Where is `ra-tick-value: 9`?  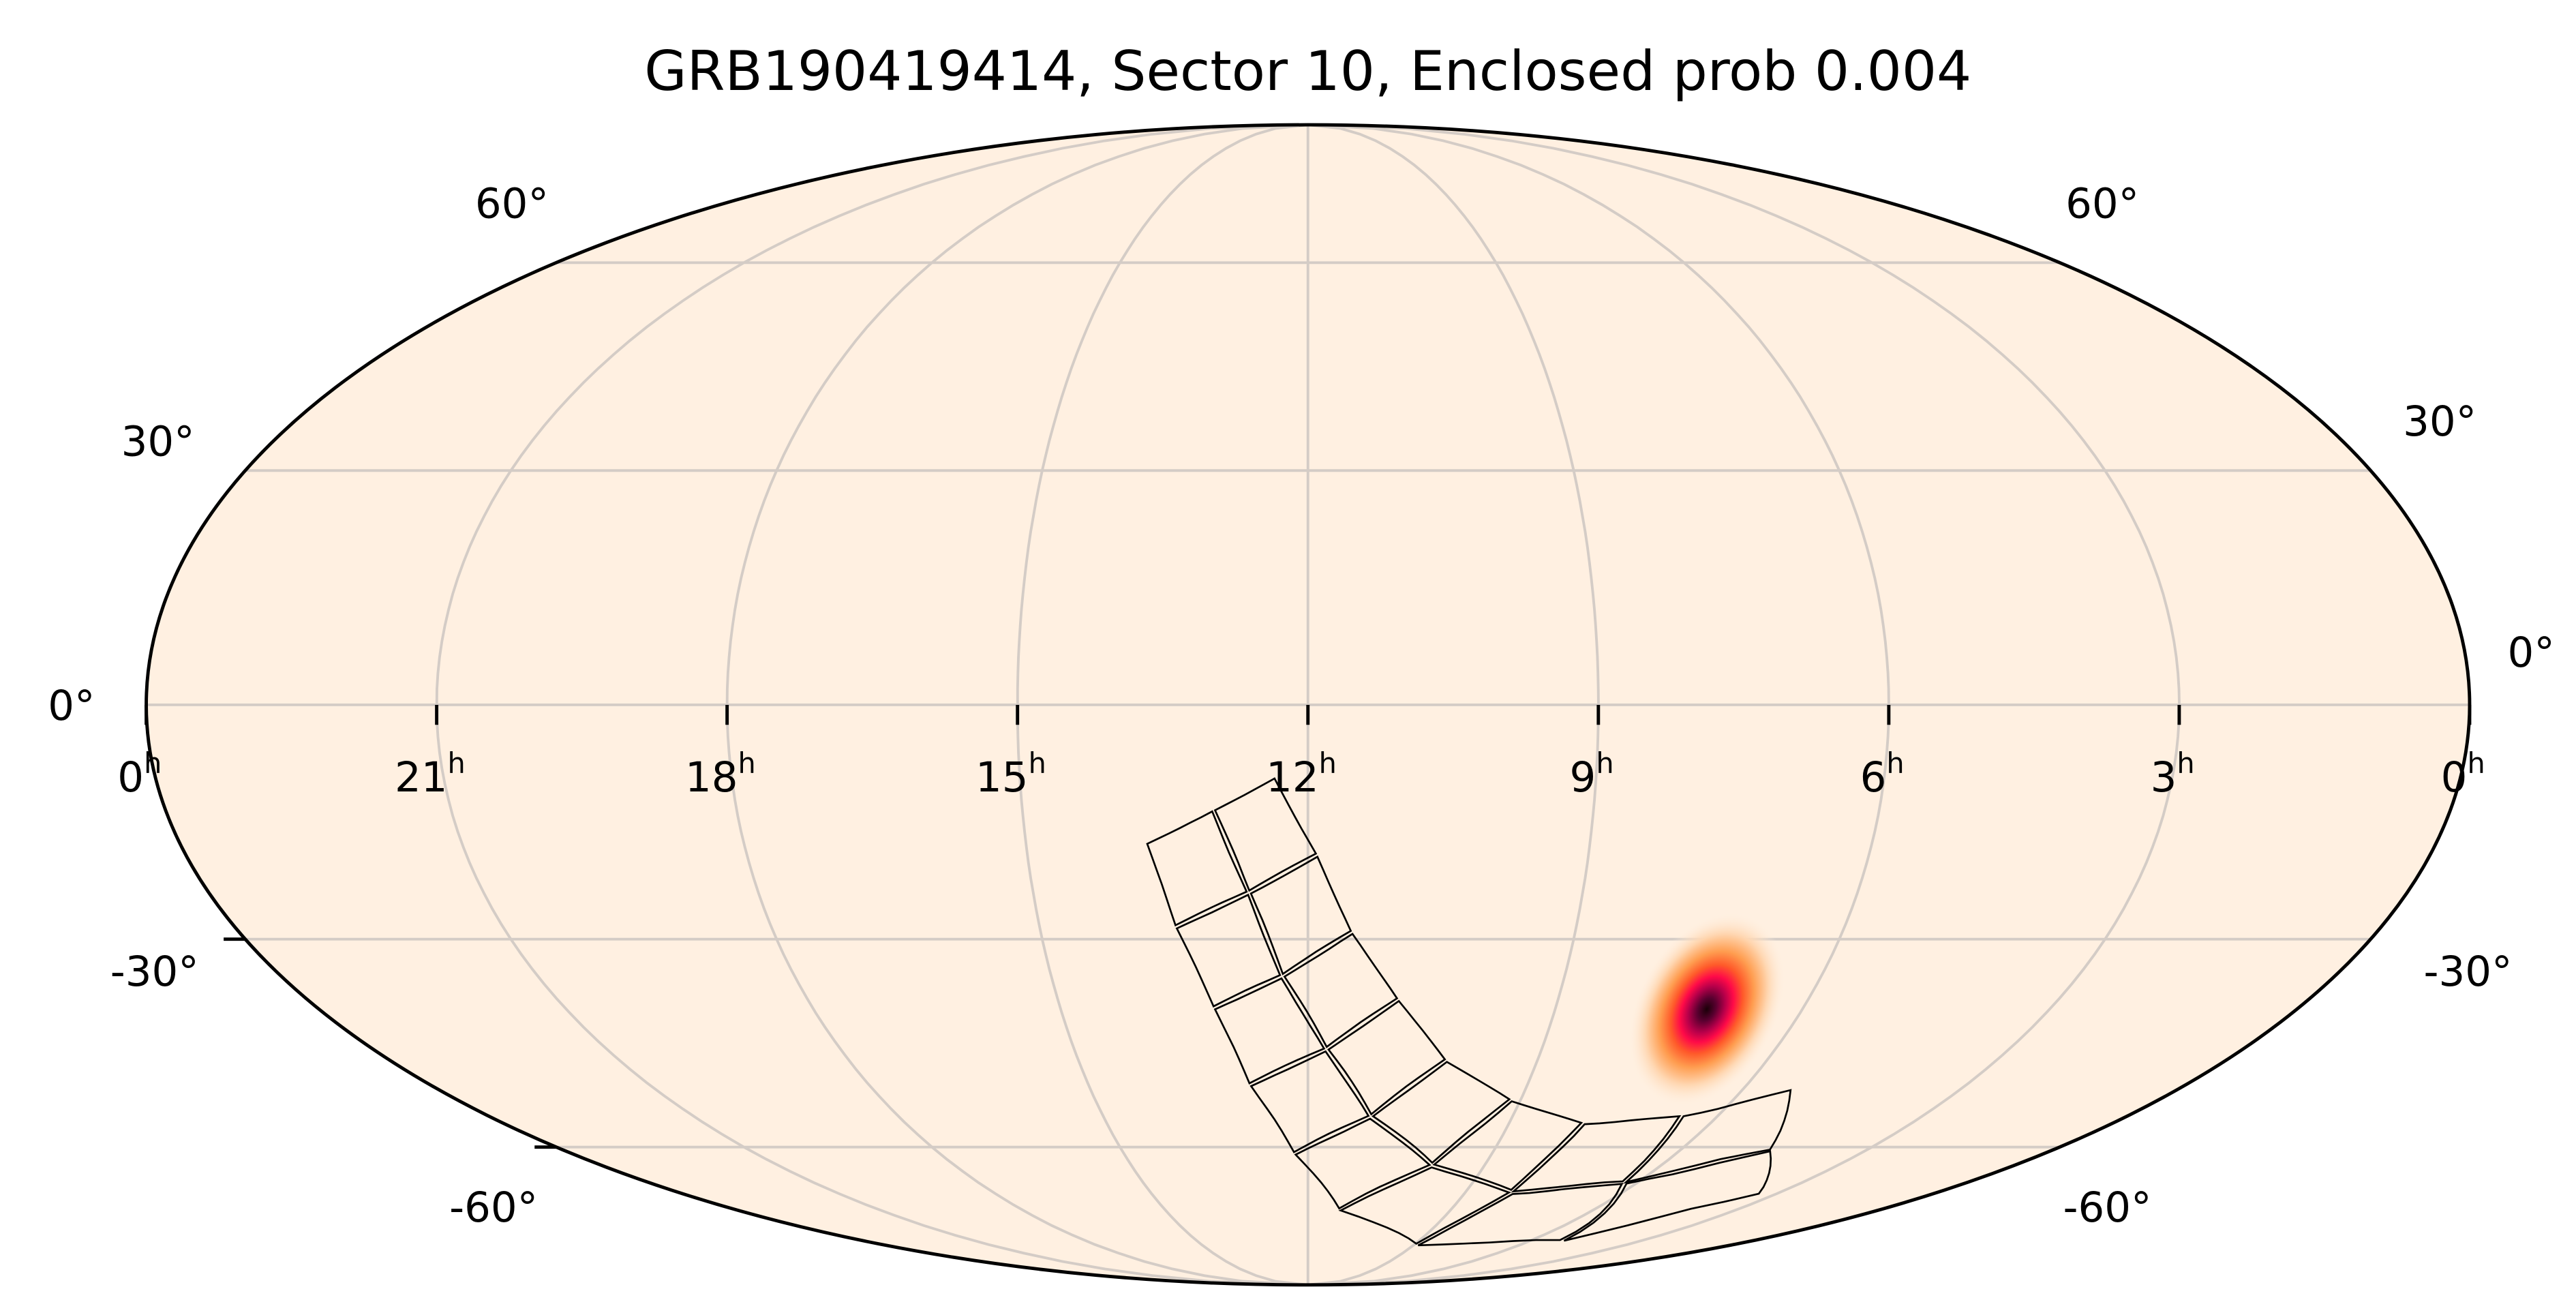 ra-tick-value: 9 is located at coordinates (1583, 777).